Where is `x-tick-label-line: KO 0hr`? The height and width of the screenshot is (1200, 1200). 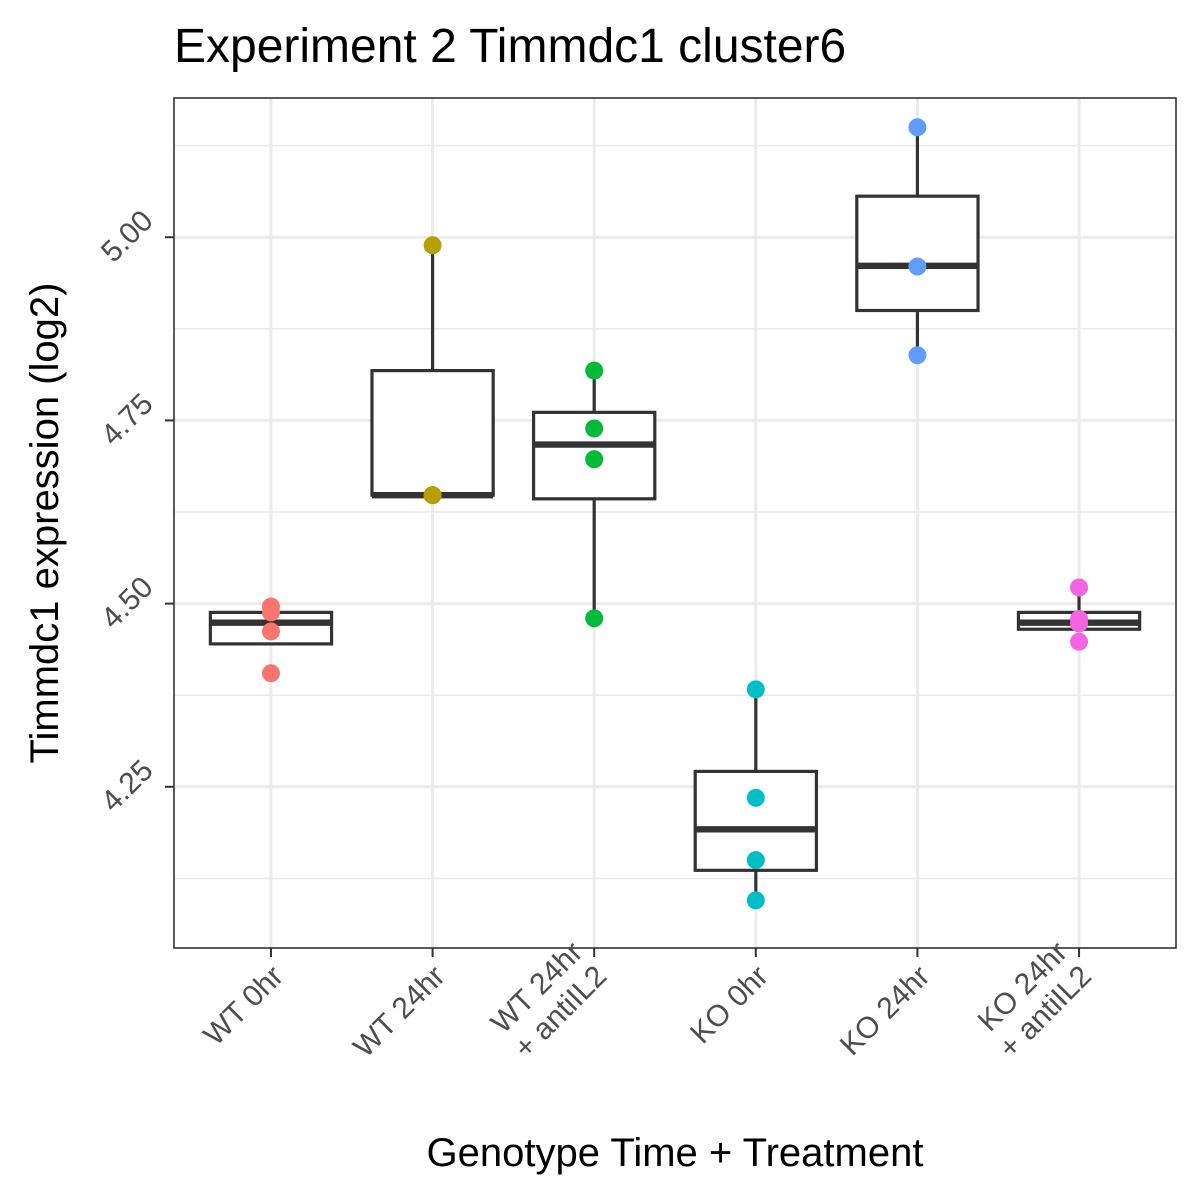 x-tick-label-line: KO 0hr is located at coordinates (729, 1005).